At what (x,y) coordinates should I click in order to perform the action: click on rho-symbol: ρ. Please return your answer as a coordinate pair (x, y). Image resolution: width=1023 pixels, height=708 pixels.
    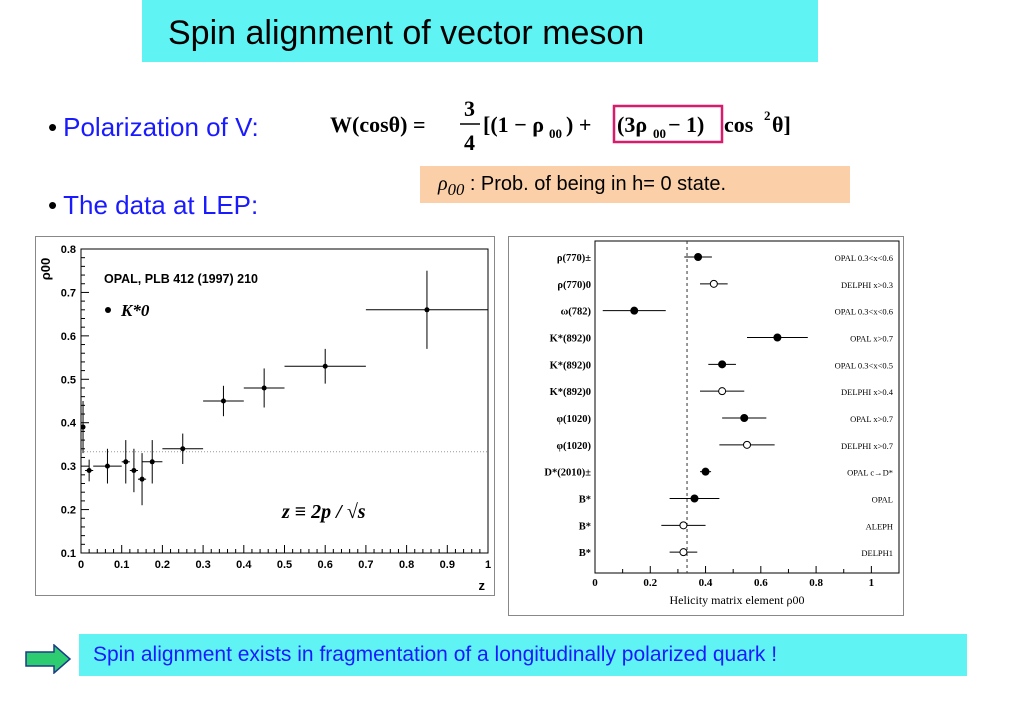
    Looking at the image, I should click on (443, 184).